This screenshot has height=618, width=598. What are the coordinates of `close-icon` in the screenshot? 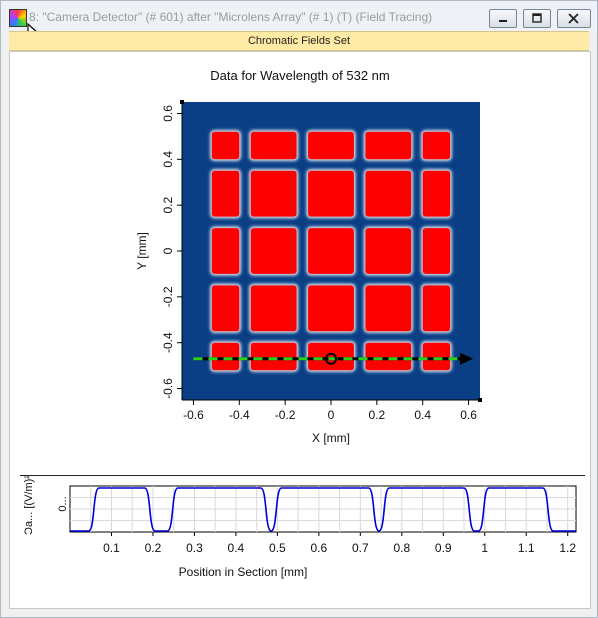 It's located at (573, 18).